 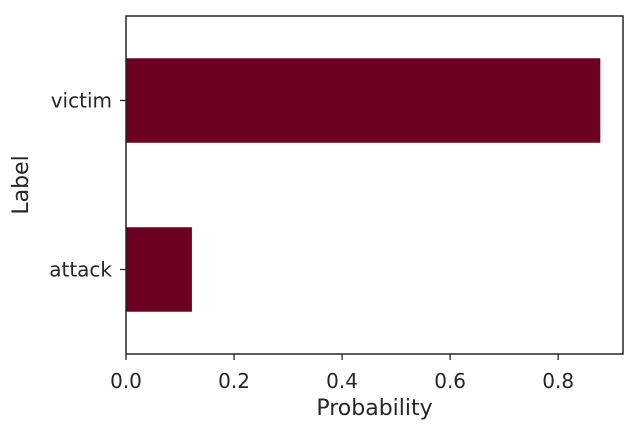 What do you see at coordinates (21, 184) in the screenshot?
I see `y-axis-title: Label` at bounding box center [21, 184].